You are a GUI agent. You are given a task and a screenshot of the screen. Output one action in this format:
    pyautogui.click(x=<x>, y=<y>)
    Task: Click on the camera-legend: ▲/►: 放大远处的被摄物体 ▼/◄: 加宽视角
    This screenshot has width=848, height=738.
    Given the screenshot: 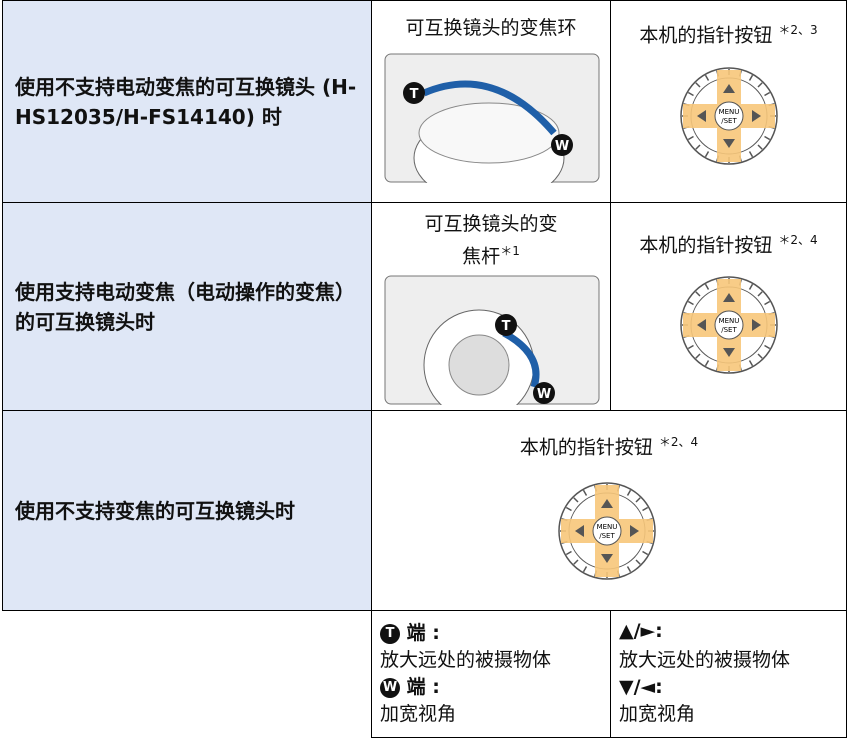 What is the action you would take?
    pyautogui.click(x=728, y=674)
    